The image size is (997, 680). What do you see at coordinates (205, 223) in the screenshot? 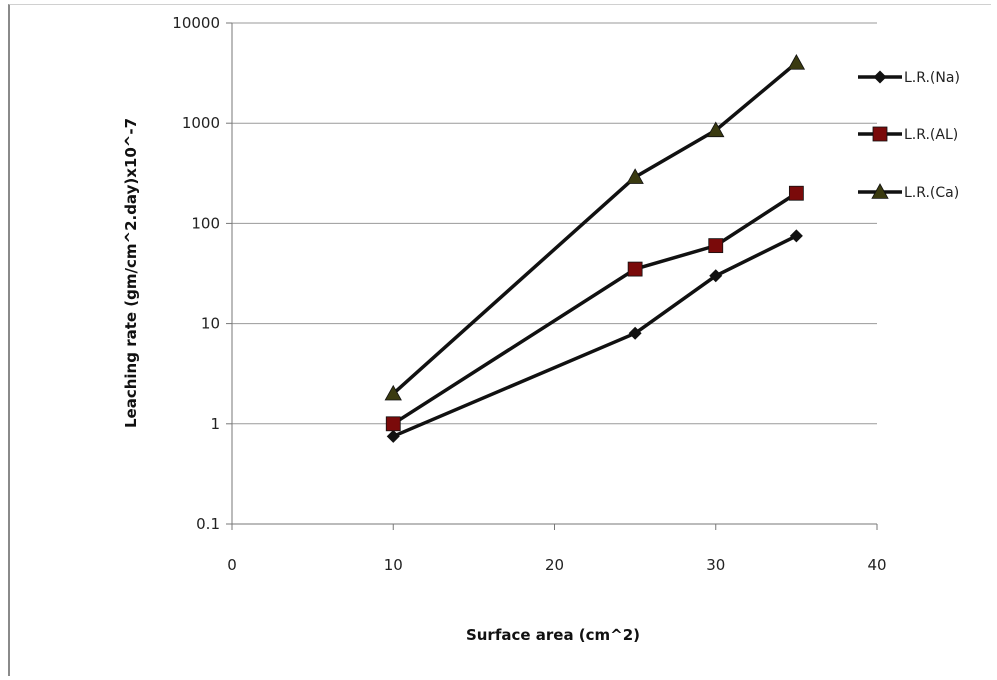
I see `y-tick-label-3: 100` at bounding box center [205, 223].